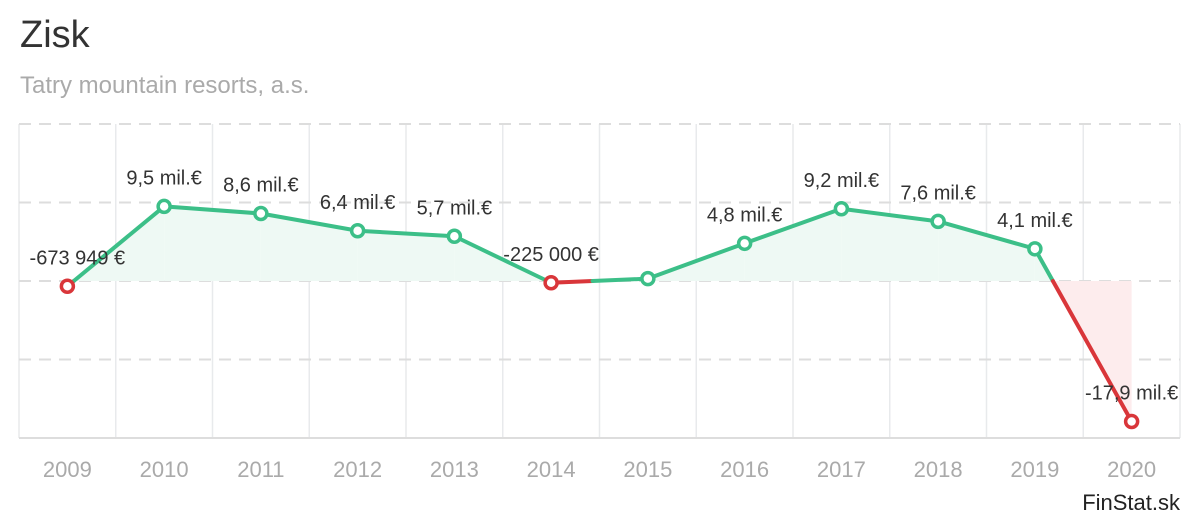 The width and height of the screenshot is (1200, 520). I want to click on x-tick-label: 2018, so click(938, 469).